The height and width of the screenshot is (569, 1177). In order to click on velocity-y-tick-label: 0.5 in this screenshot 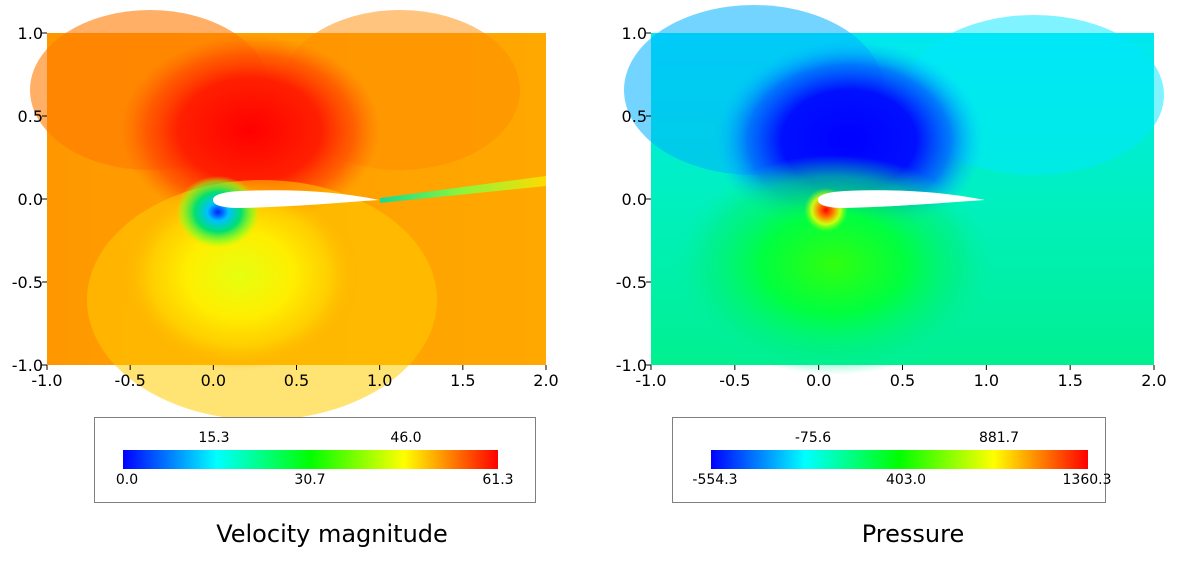, I will do `click(30, 116)`.